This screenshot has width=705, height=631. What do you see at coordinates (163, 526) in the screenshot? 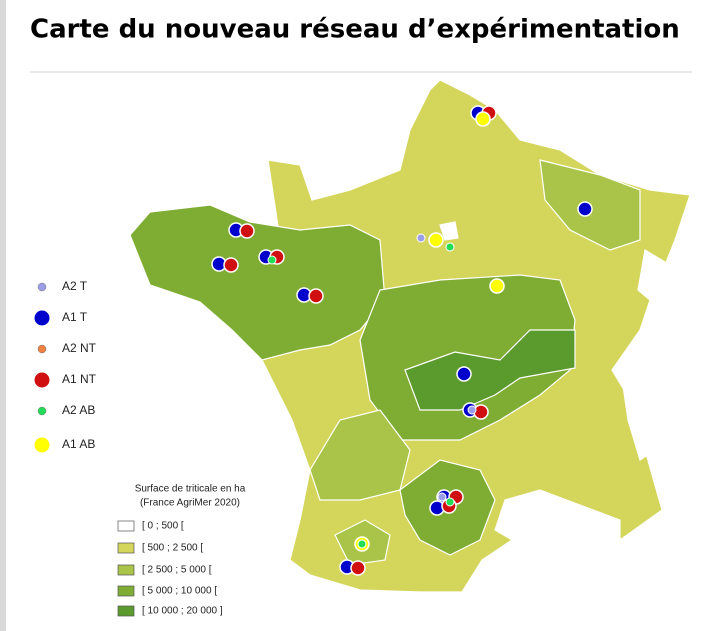
I see `surface-label: [ 0 ; 500 [` at bounding box center [163, 526].